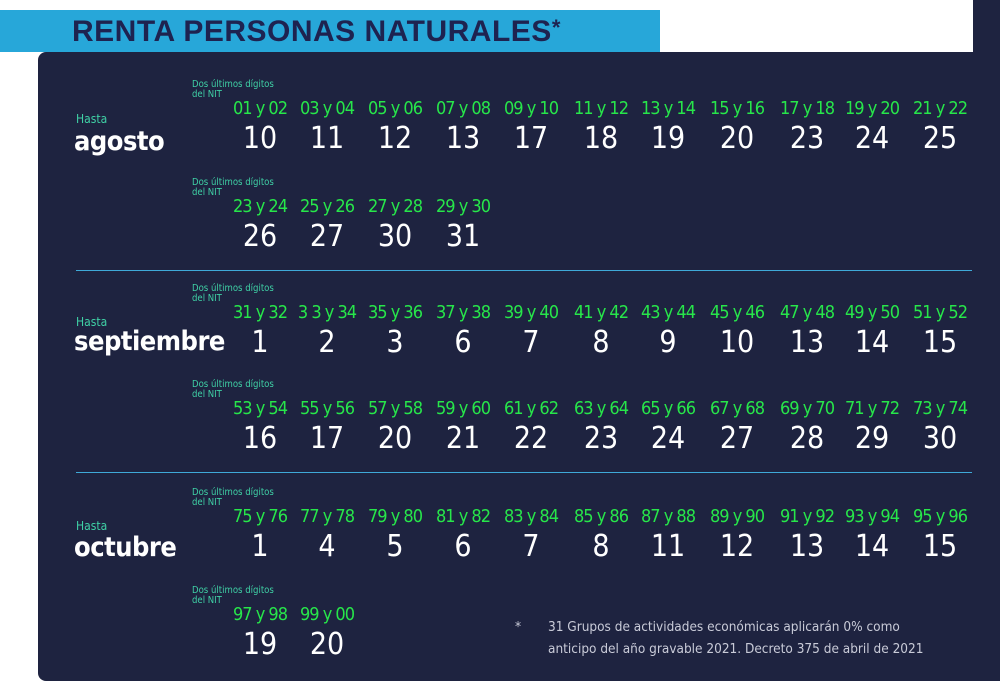  Describe the element at coordinates (940, 138) in the screenshot. I see `due-day: 25` at that location.